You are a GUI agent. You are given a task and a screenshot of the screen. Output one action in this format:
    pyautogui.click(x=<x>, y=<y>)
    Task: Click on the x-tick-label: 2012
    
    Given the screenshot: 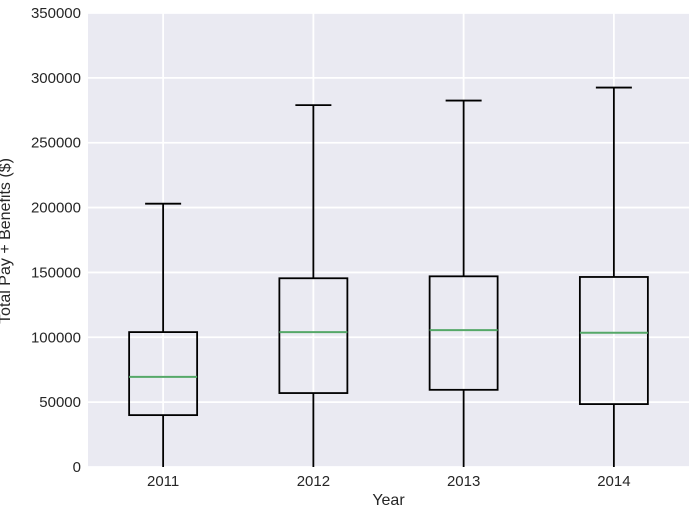 What is the action you would take?
    pyautogui.click(x=313, y=481)
    